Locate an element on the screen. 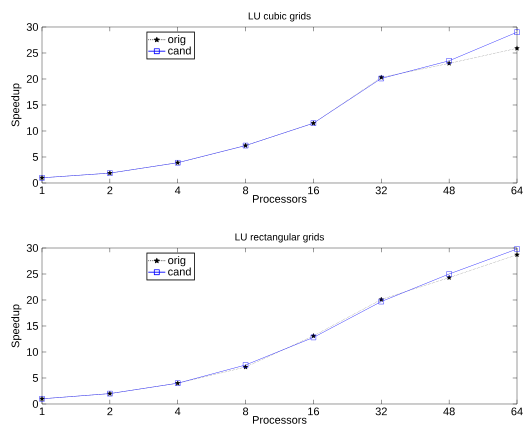 This screenshot has width=531, height=444. chart-title: LU rectangular grids is located at coordinates (279, 237).